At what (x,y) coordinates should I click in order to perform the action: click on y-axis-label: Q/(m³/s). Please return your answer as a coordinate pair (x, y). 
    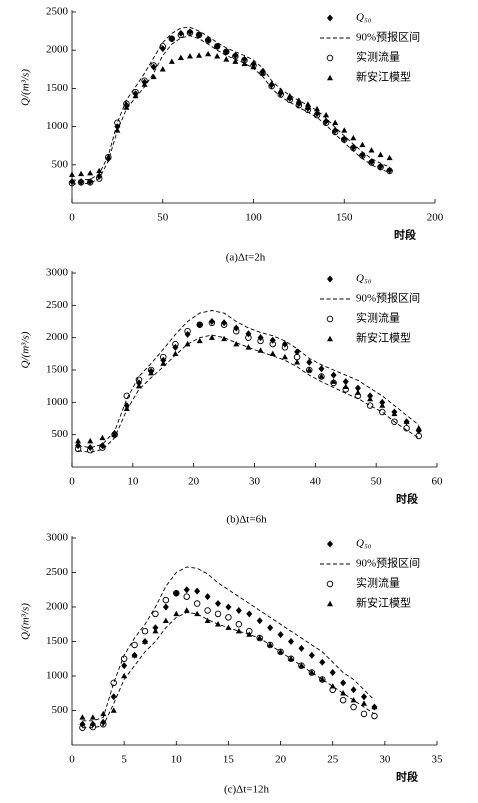
    Looking at the image, I should click on (26, 87).